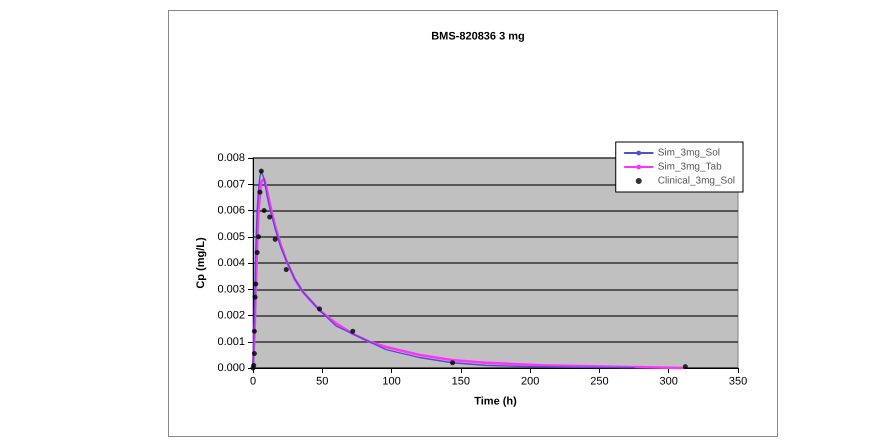 The width and height of the screenshot is (893, 443). I want to click on chart-title: BMS-820836 3 mg, so click(478, 36).